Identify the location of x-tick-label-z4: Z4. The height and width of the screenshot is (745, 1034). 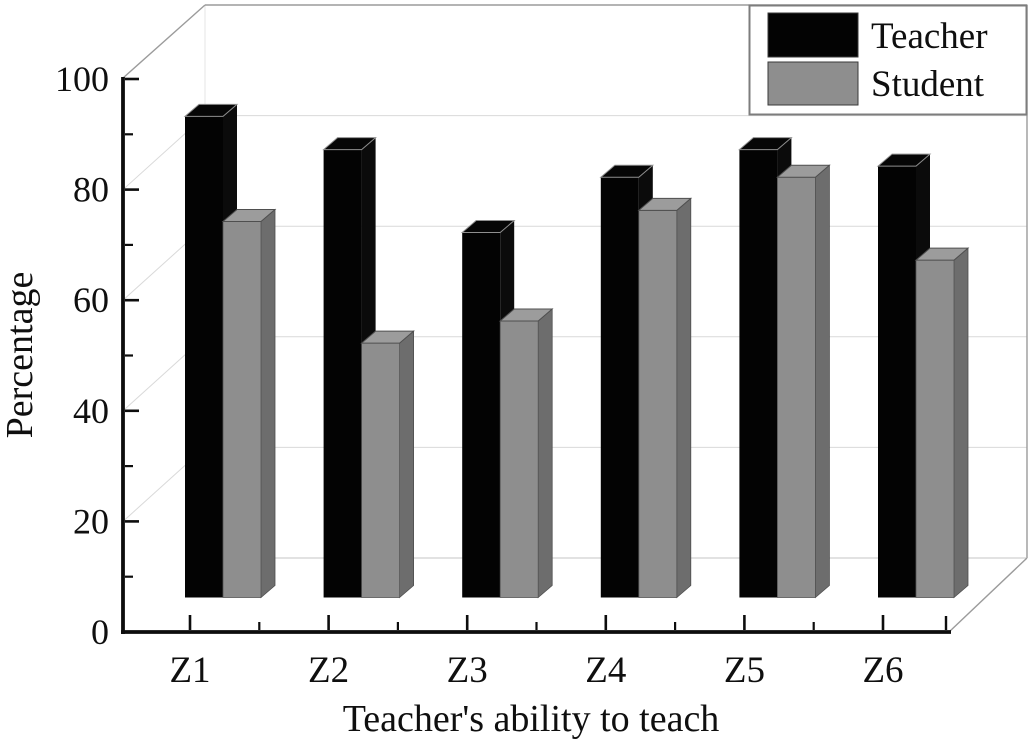
(605, 670).